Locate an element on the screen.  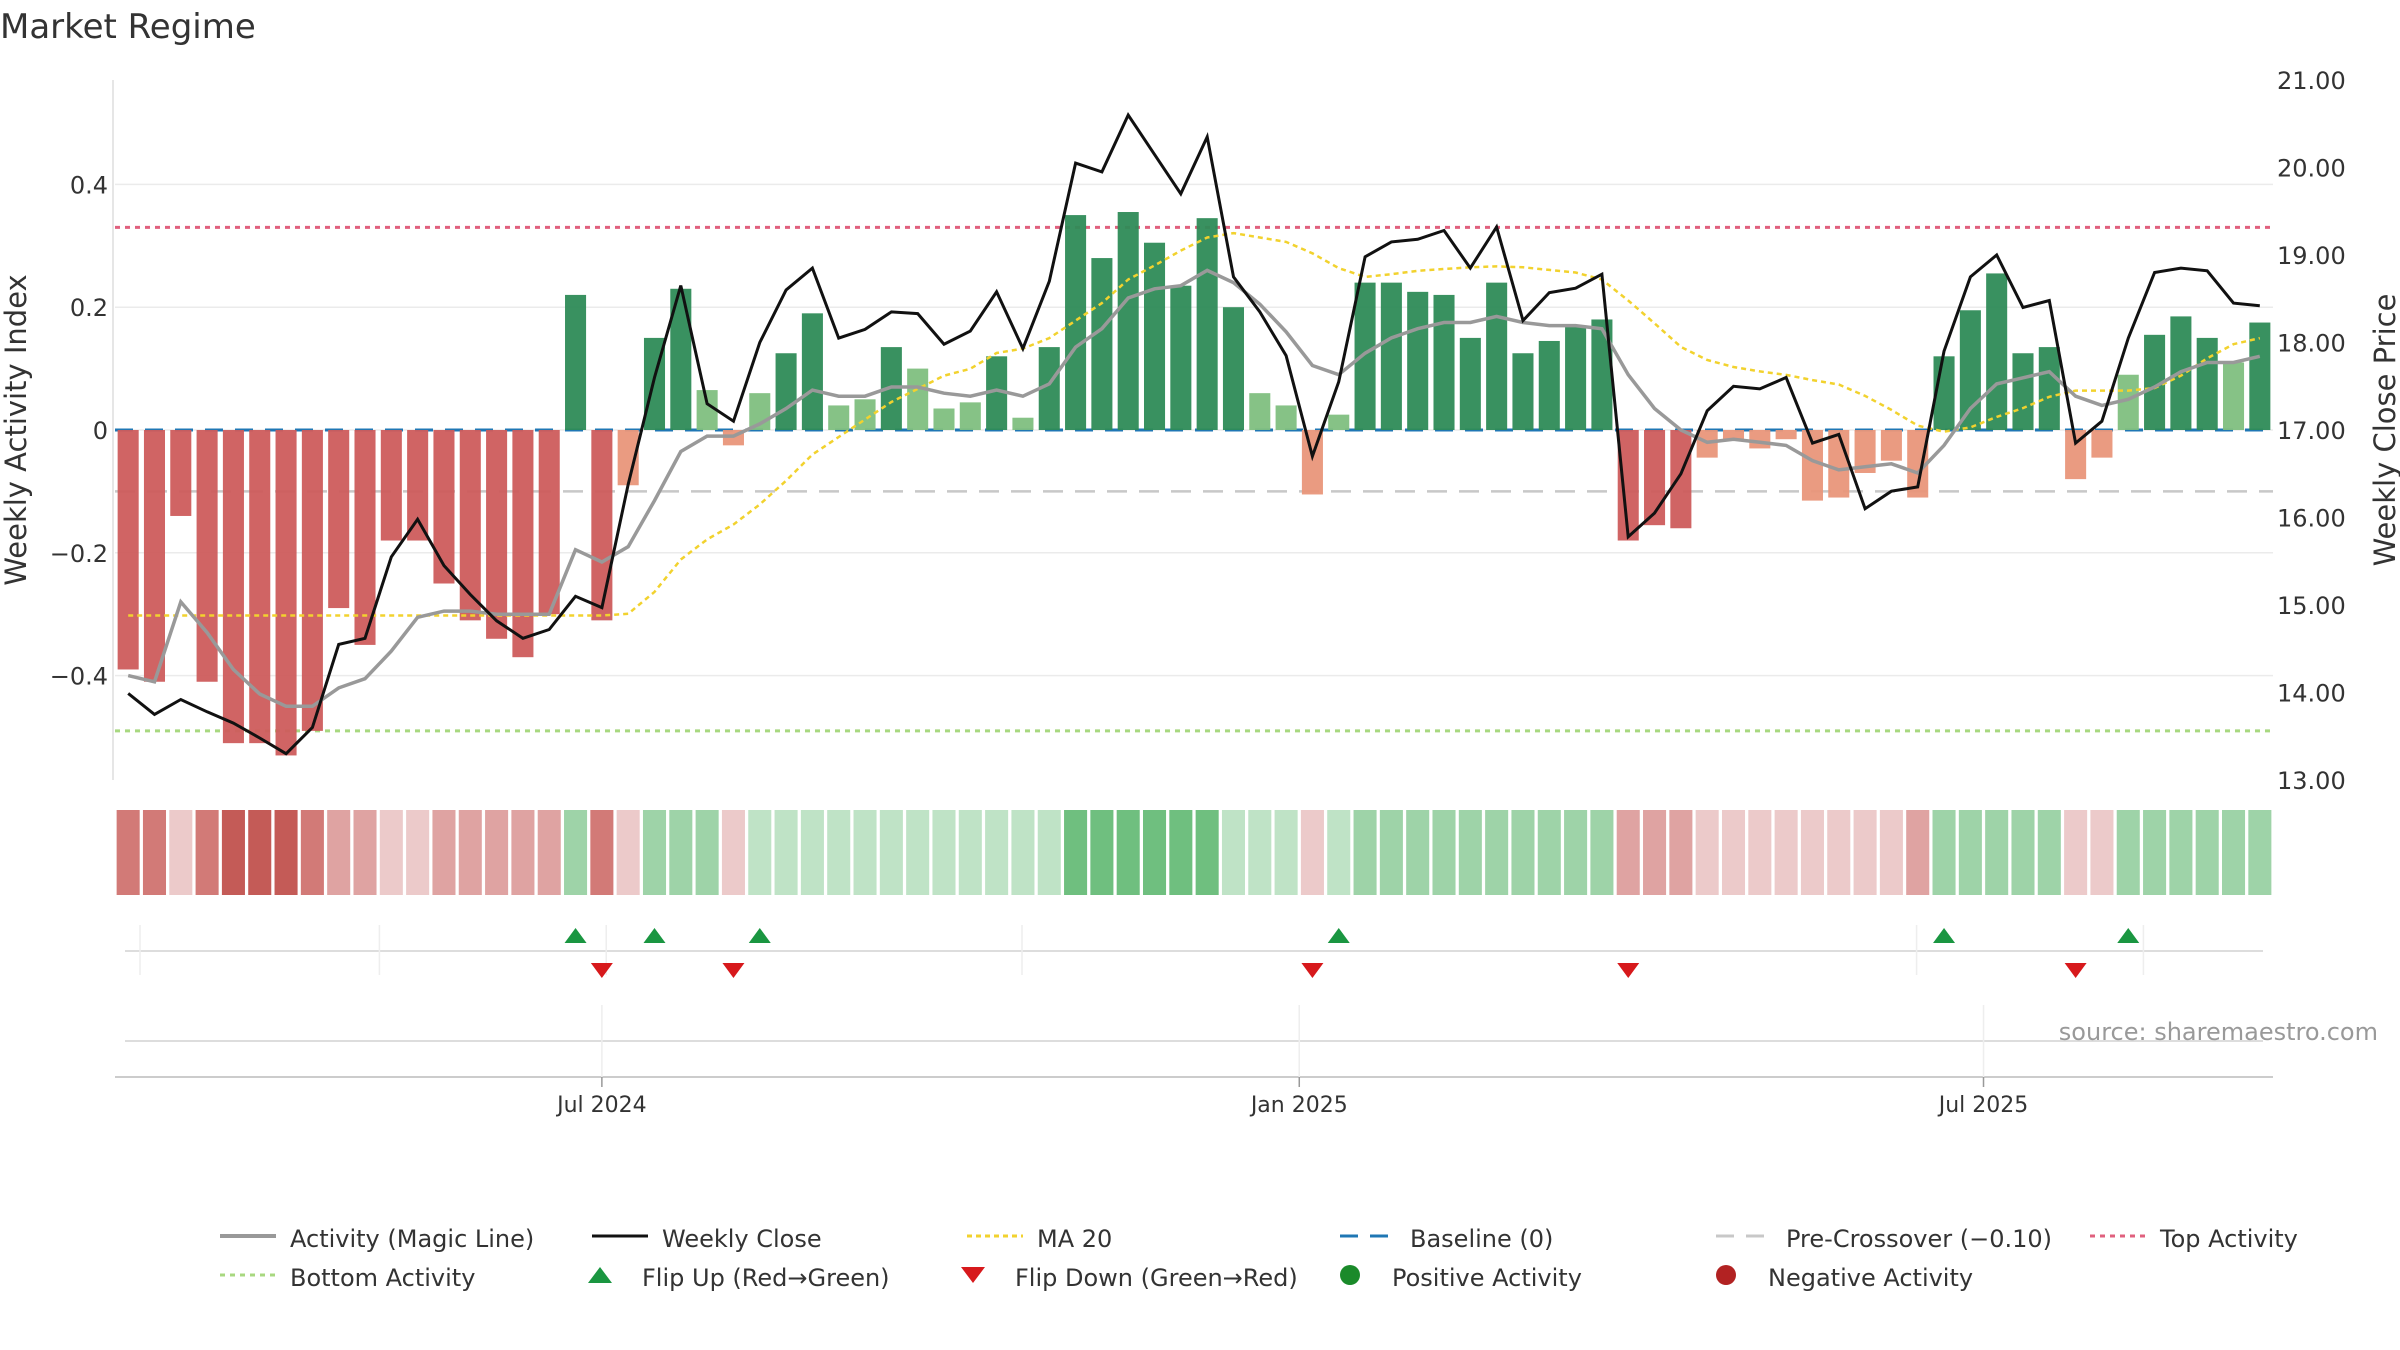
legend-swatch-baseline-icon is located at coordinates (1375, 1239).